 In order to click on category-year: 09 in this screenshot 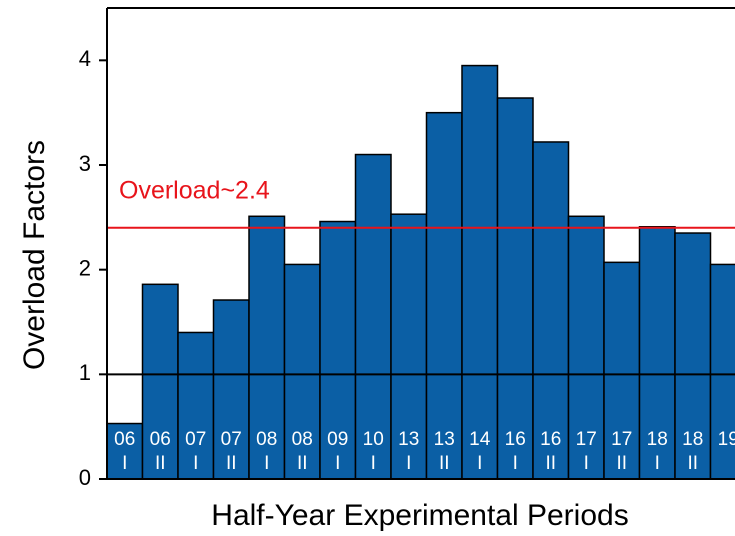, I will do `click(337, 439)`.